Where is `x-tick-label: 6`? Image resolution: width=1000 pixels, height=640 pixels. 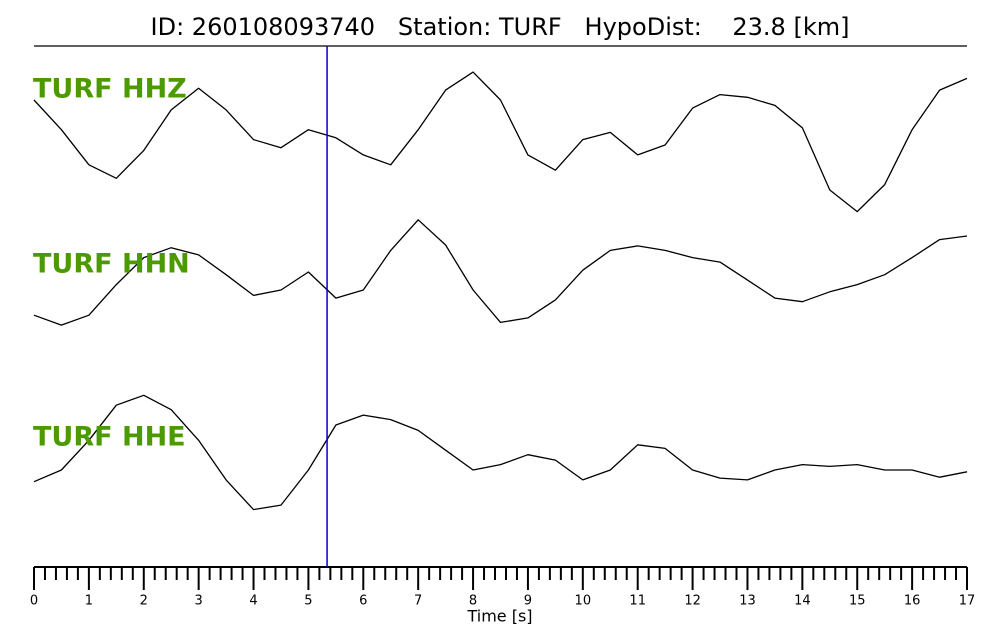
x-tick-label: 6 is located at coordinates (363, 601).